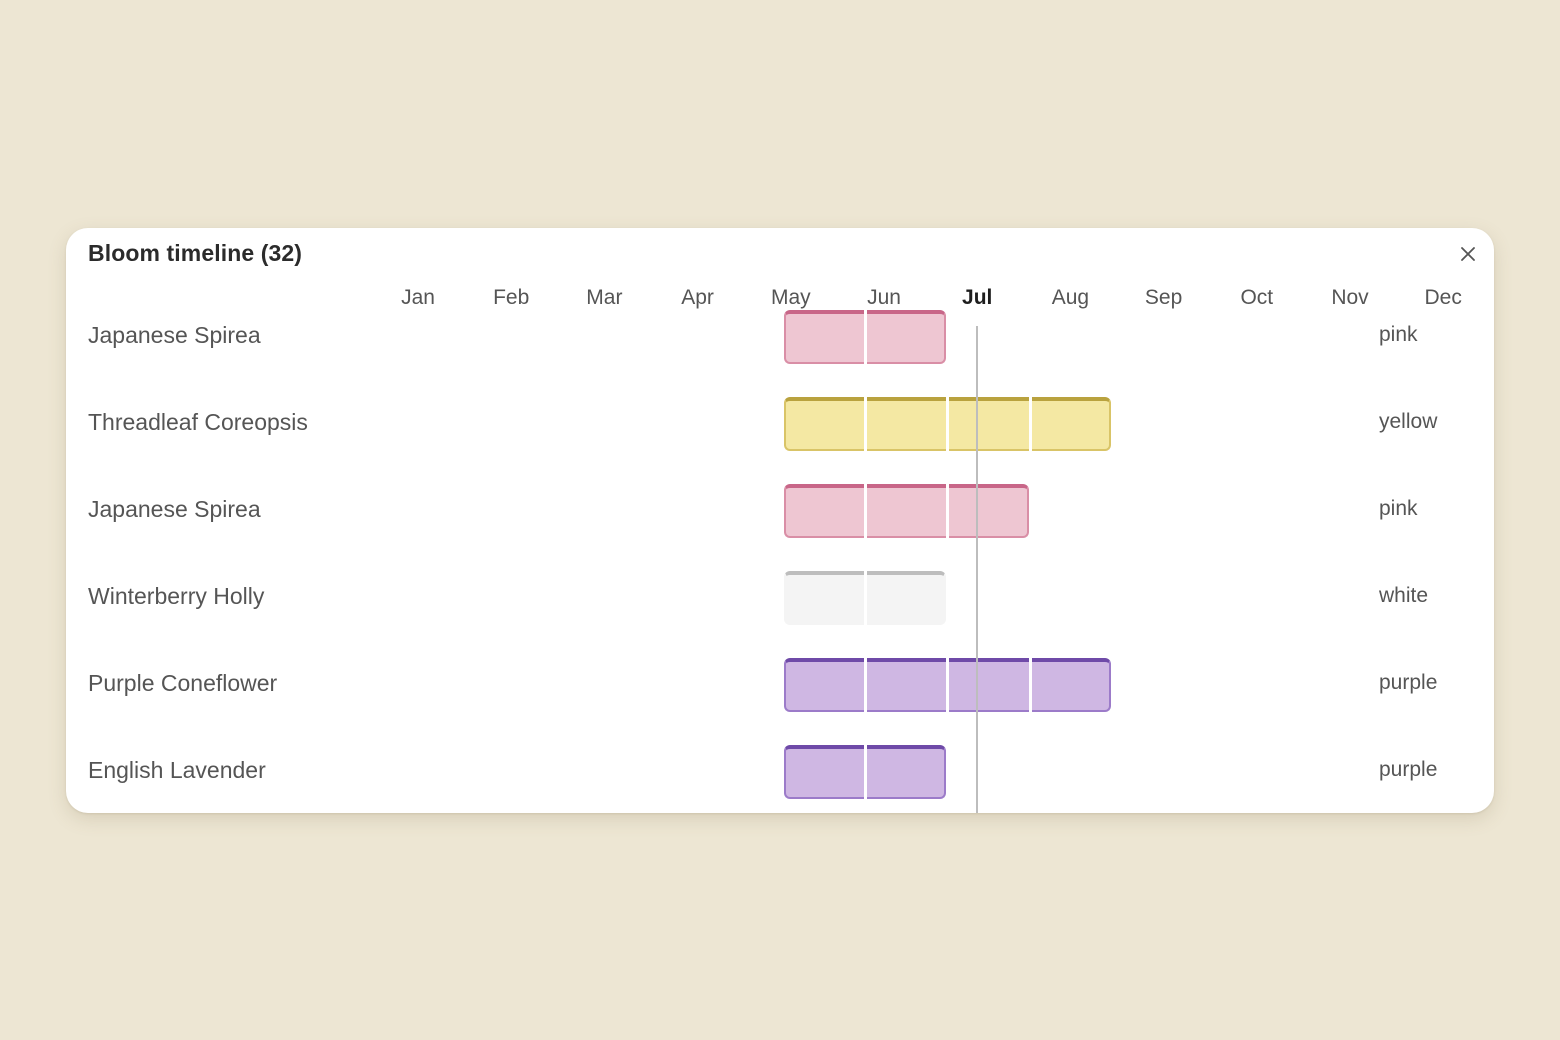  I want to click on close-icon, so click(1468, 254).